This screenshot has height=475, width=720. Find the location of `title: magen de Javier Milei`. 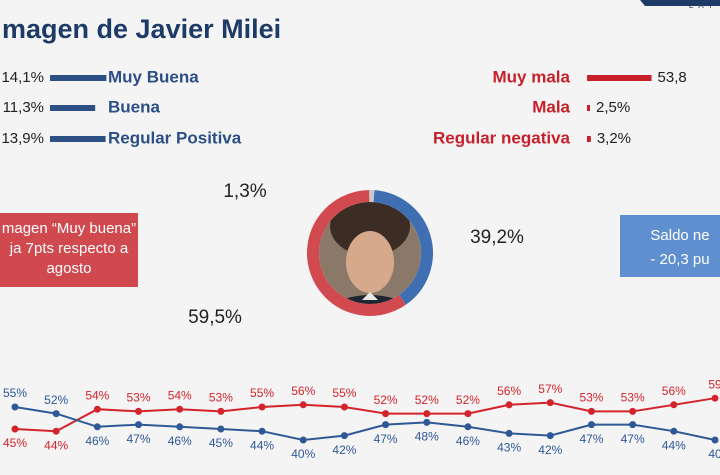

title: magen de Javier Milei is located at coordinates (141, 29).